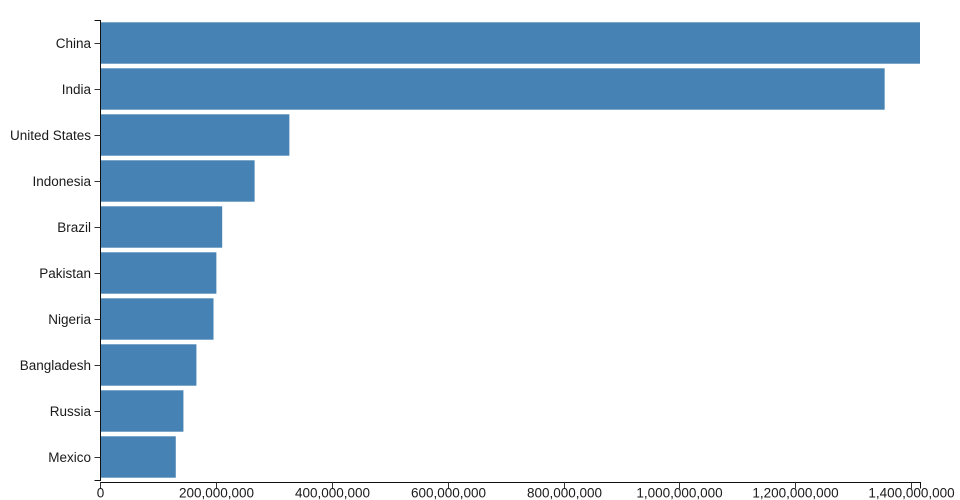 This screenshot has width=960, height=500. What do you see at coordinates (77, 89) in the screenshot?
I see `y-tick-label-india: India` at bounding box center [77, 89].